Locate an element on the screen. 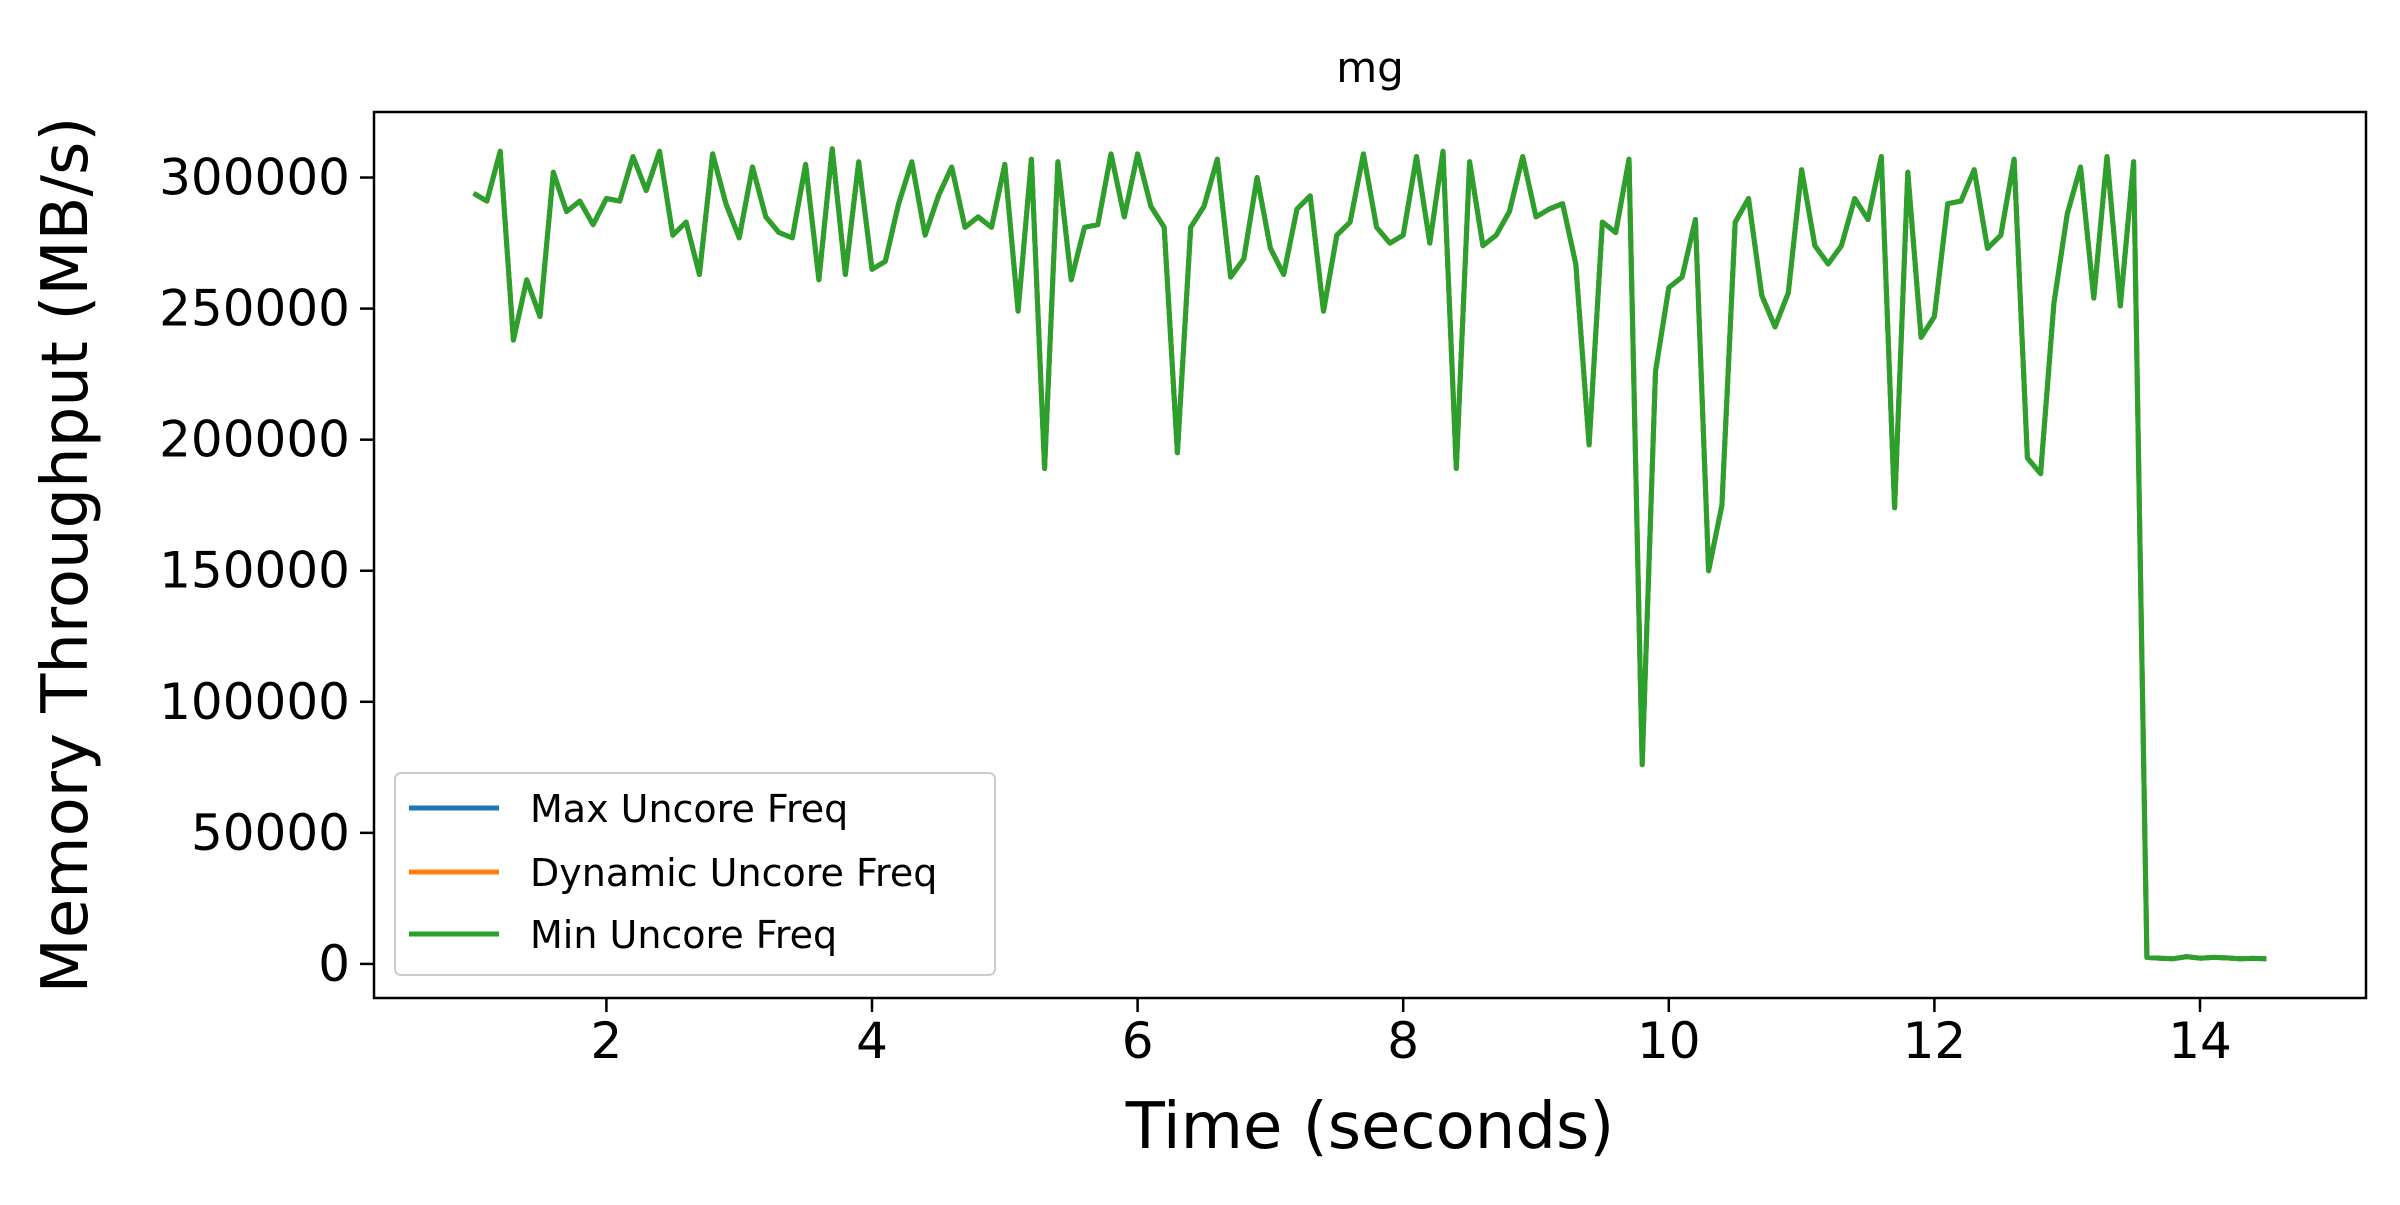 The image size is (2400, 1205). y-tick-label: 150000 is located at coordinates (254, 571).